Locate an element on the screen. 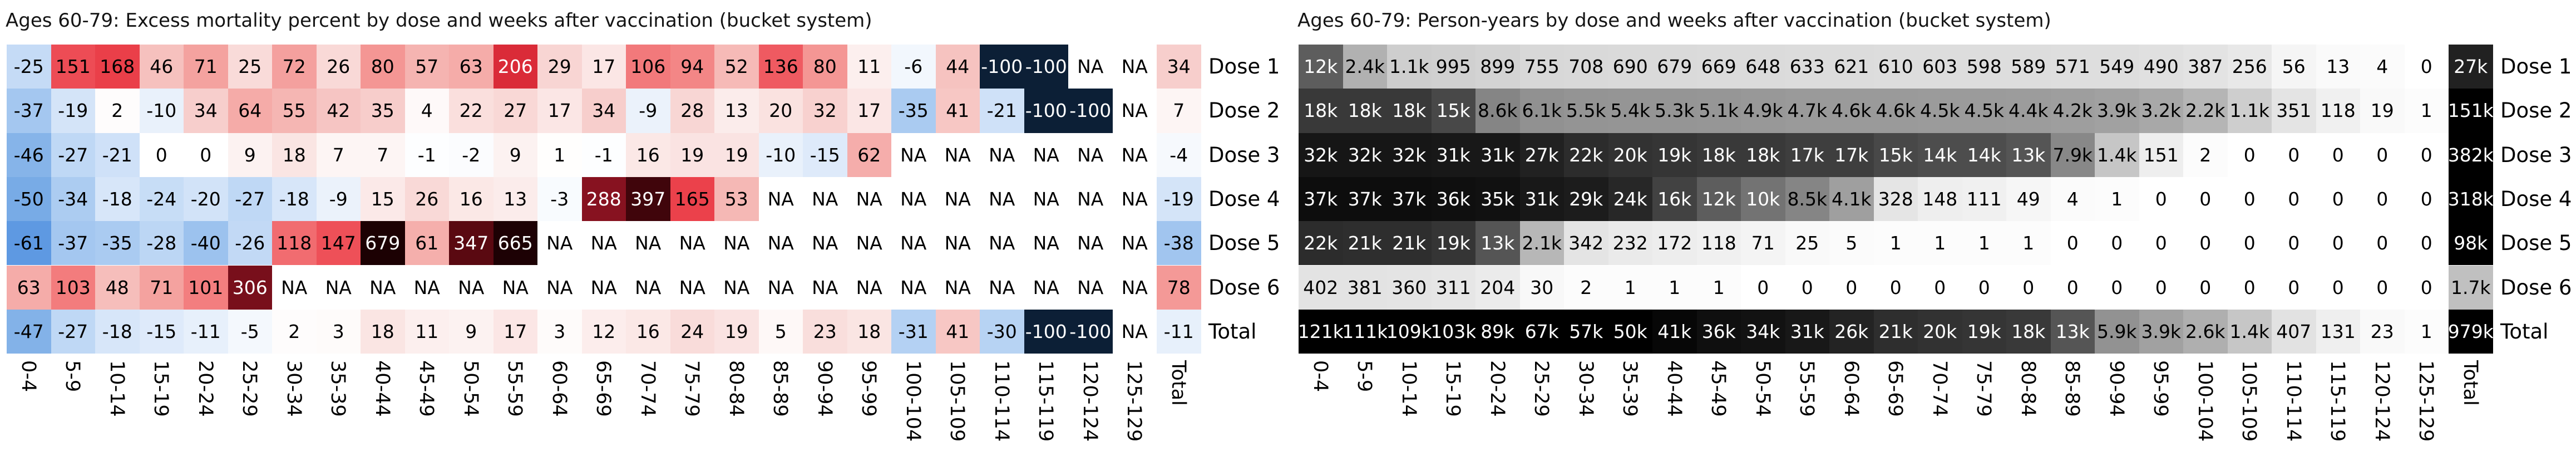 Image resolution: width=2576 pixels, height=451 pixels. heatmap-cell: -11 is located at coordinates (206, 331).